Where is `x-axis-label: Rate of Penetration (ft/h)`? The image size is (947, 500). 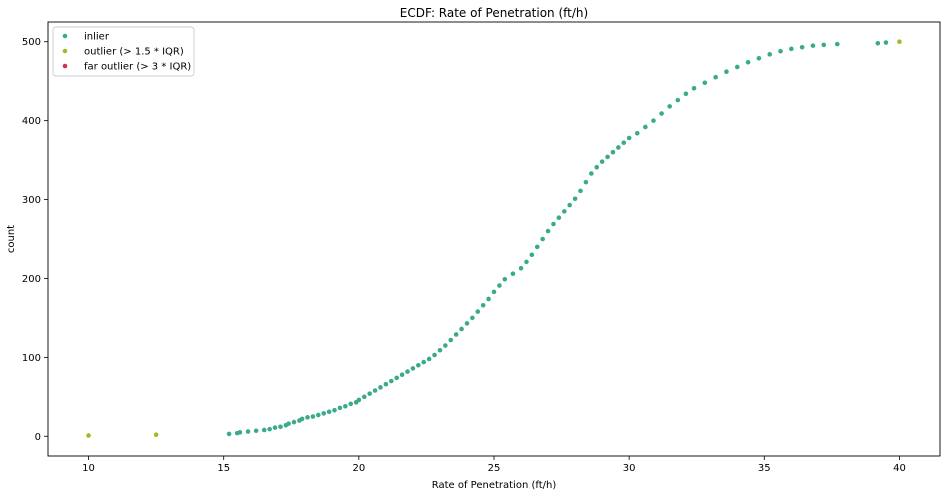 x-axis-label: Rate of Penetration (ft/h) is located at coordinates (494, 485).